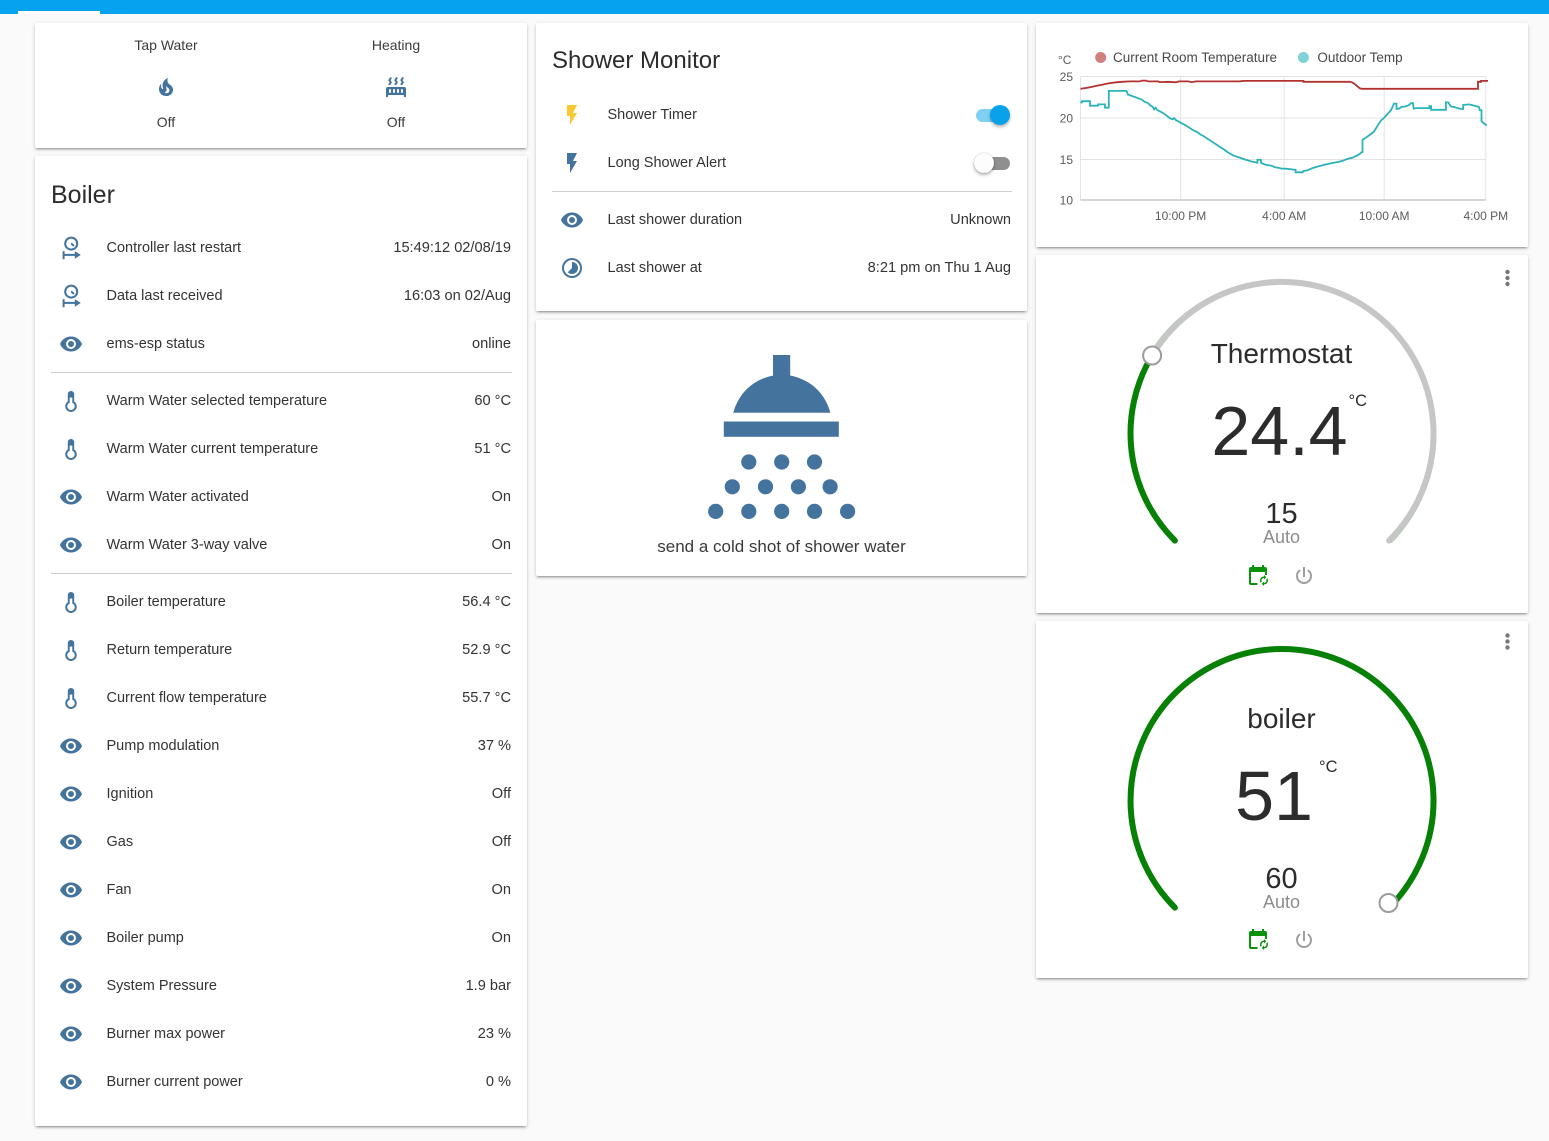 The width and height of the screenshot is (1549, 1141). Describe the element at coordinates (1284, 216) in the screenshot. I see `svg-text: 4:00 AM` at that location.